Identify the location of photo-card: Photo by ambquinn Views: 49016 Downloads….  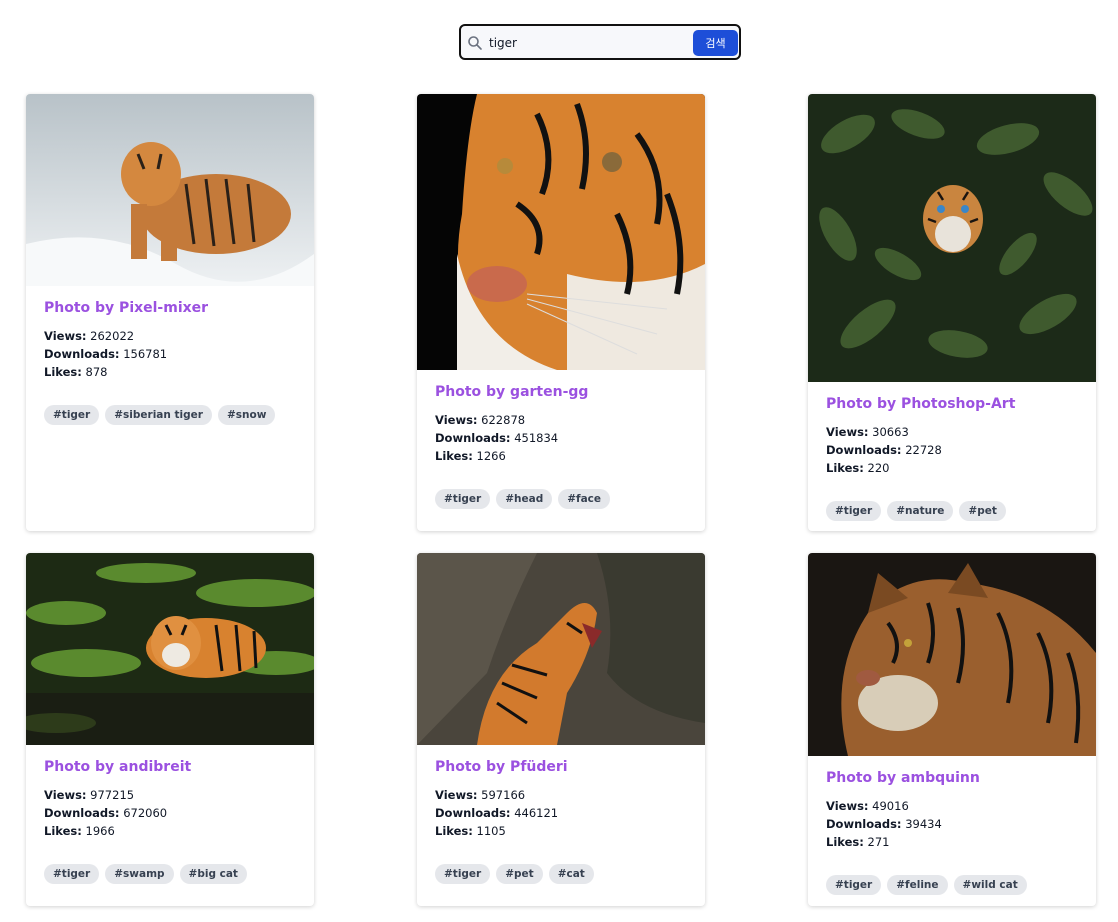
(952, 729).